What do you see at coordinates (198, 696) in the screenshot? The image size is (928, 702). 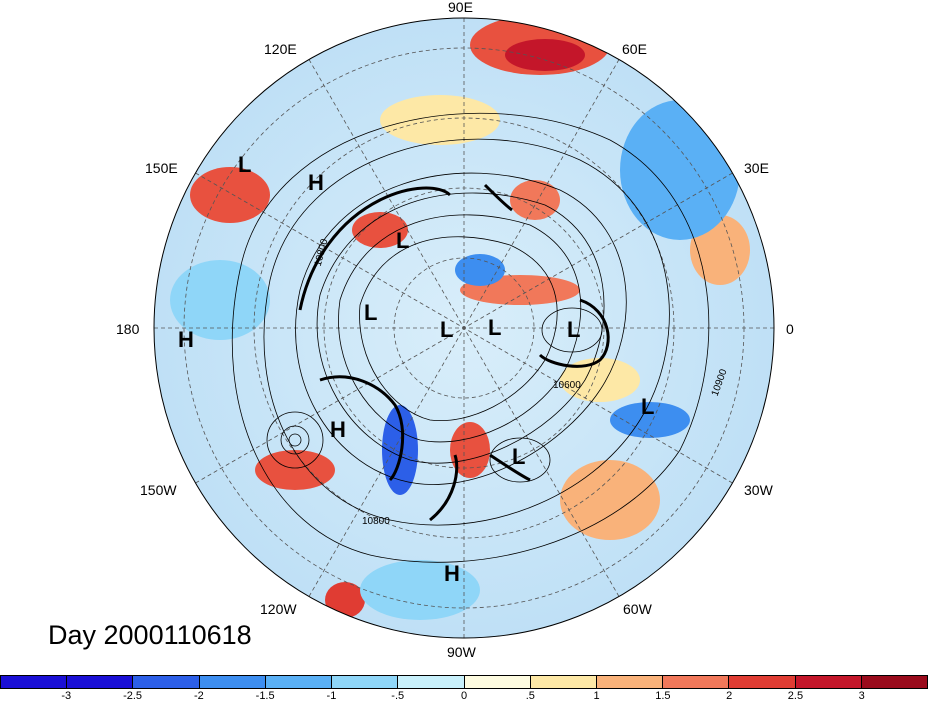 I see `colorbar-tick-label: -2` at bounding box center [198, 696].